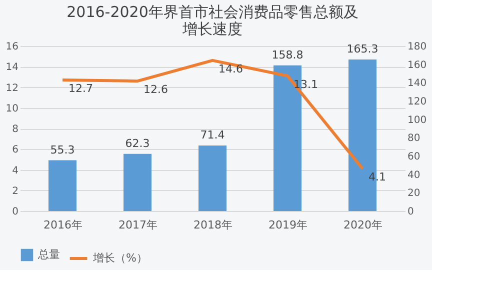 Image resolution: width=480 pixels, height=283 pixels. I want to click on x-tick-label: 2019年, so click(288, 225).